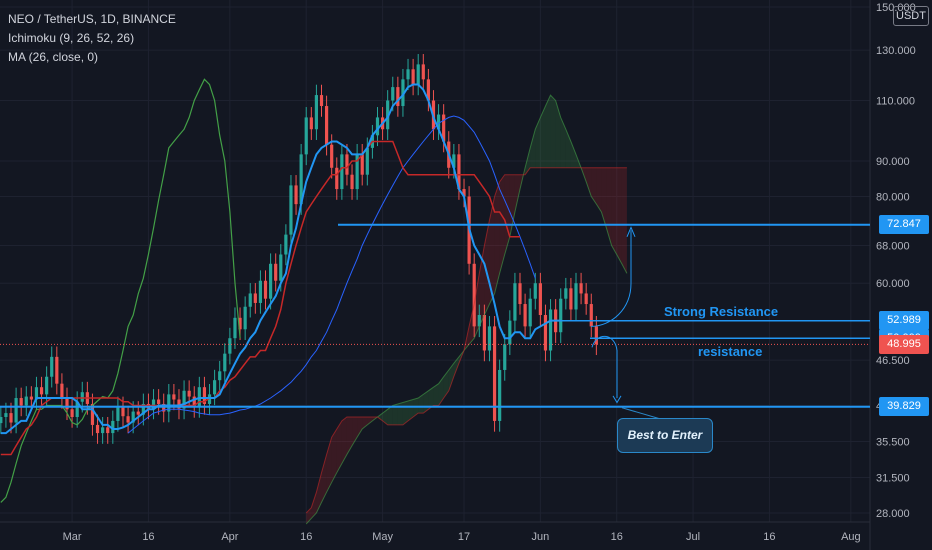  I want to click on callout-connector, so click(643, 414).